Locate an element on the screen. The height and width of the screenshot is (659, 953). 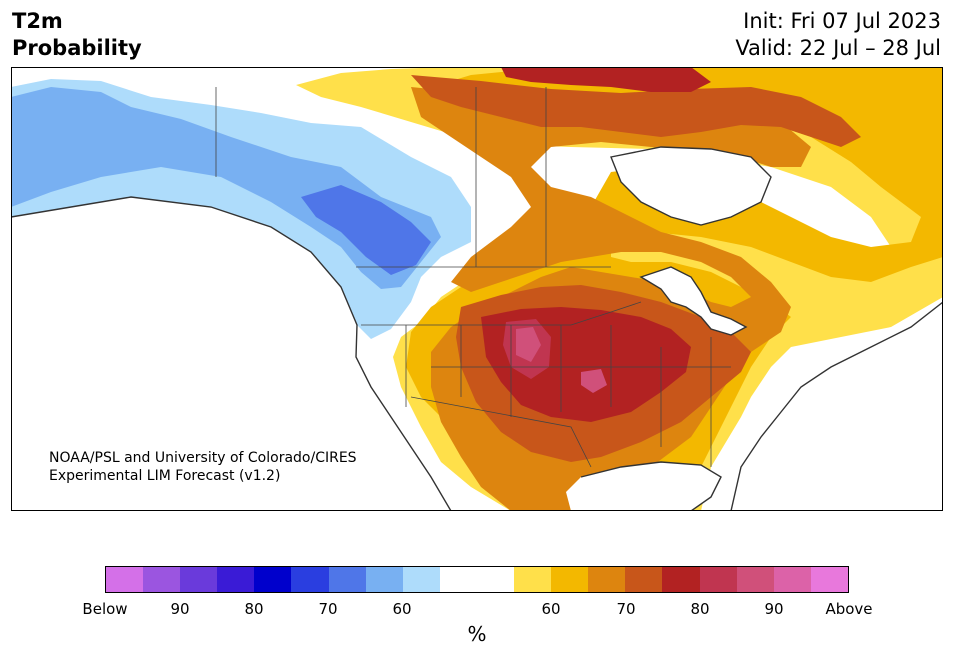
map-title: T2m Probability is located at coordinates (77, 35).